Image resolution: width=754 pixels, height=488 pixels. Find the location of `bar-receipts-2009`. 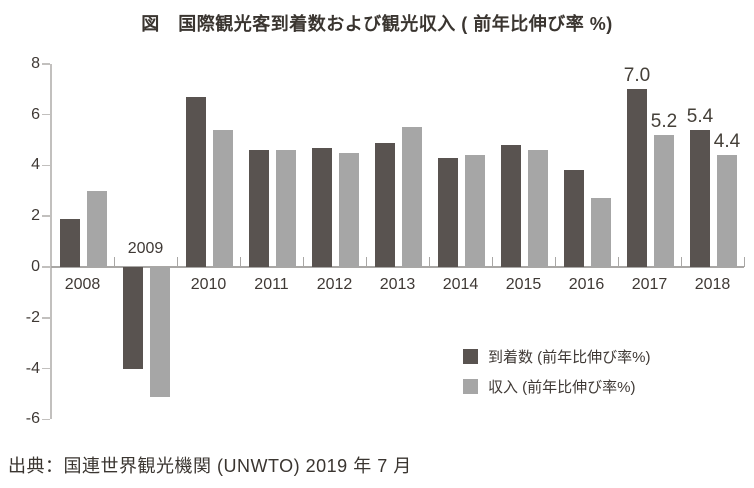

bar-receipts-2009 is located at coordinates (160, 332).